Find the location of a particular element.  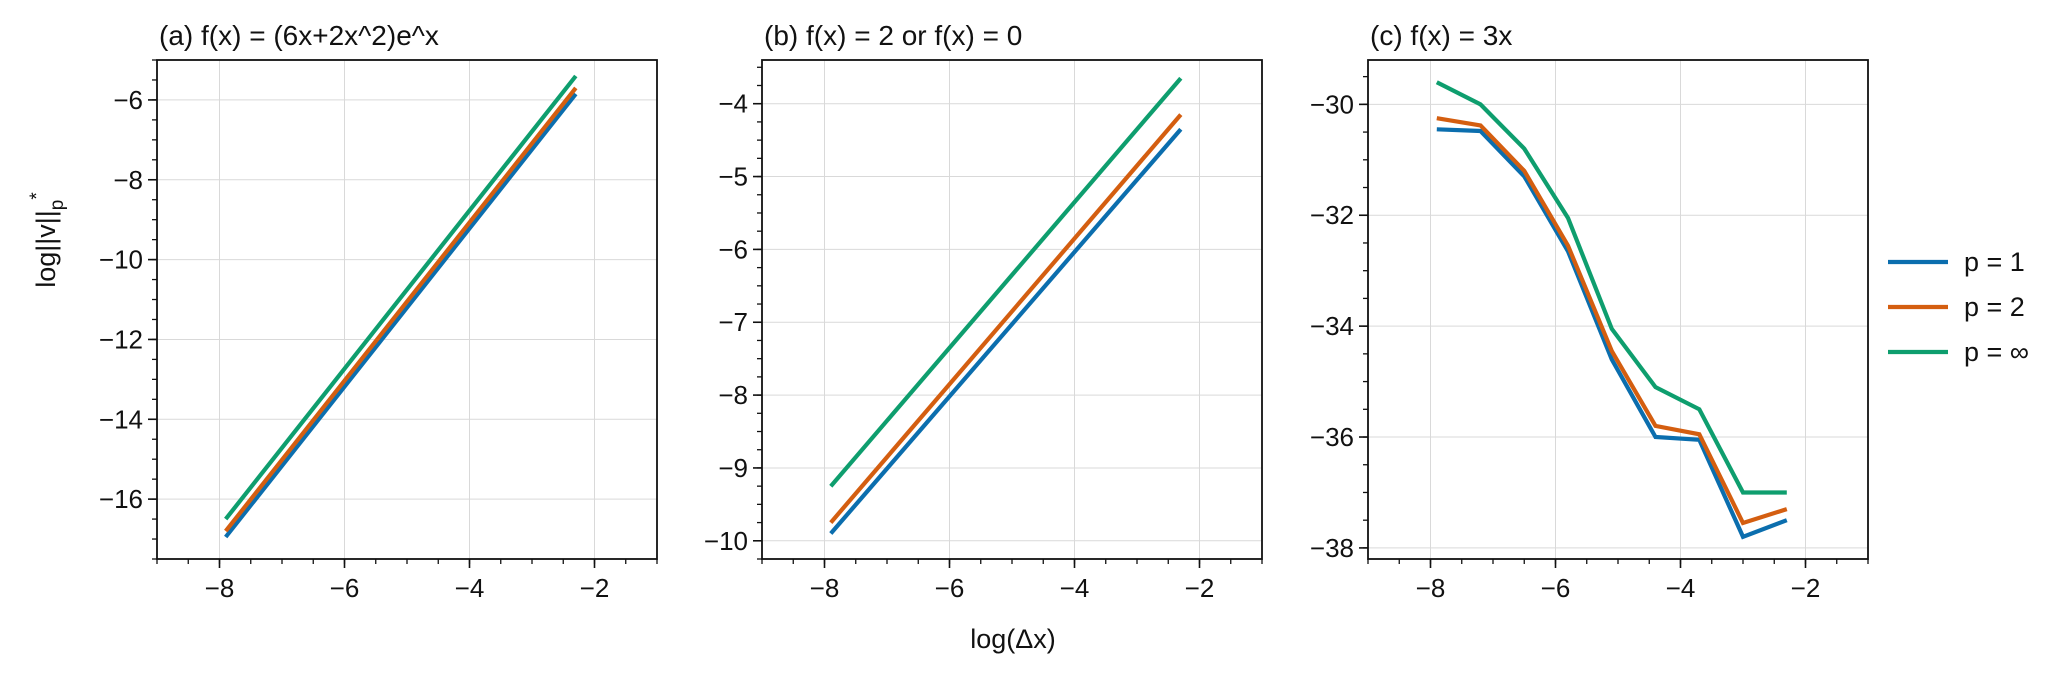

y-tick-label: −16 is located at coordinates (121, 499).